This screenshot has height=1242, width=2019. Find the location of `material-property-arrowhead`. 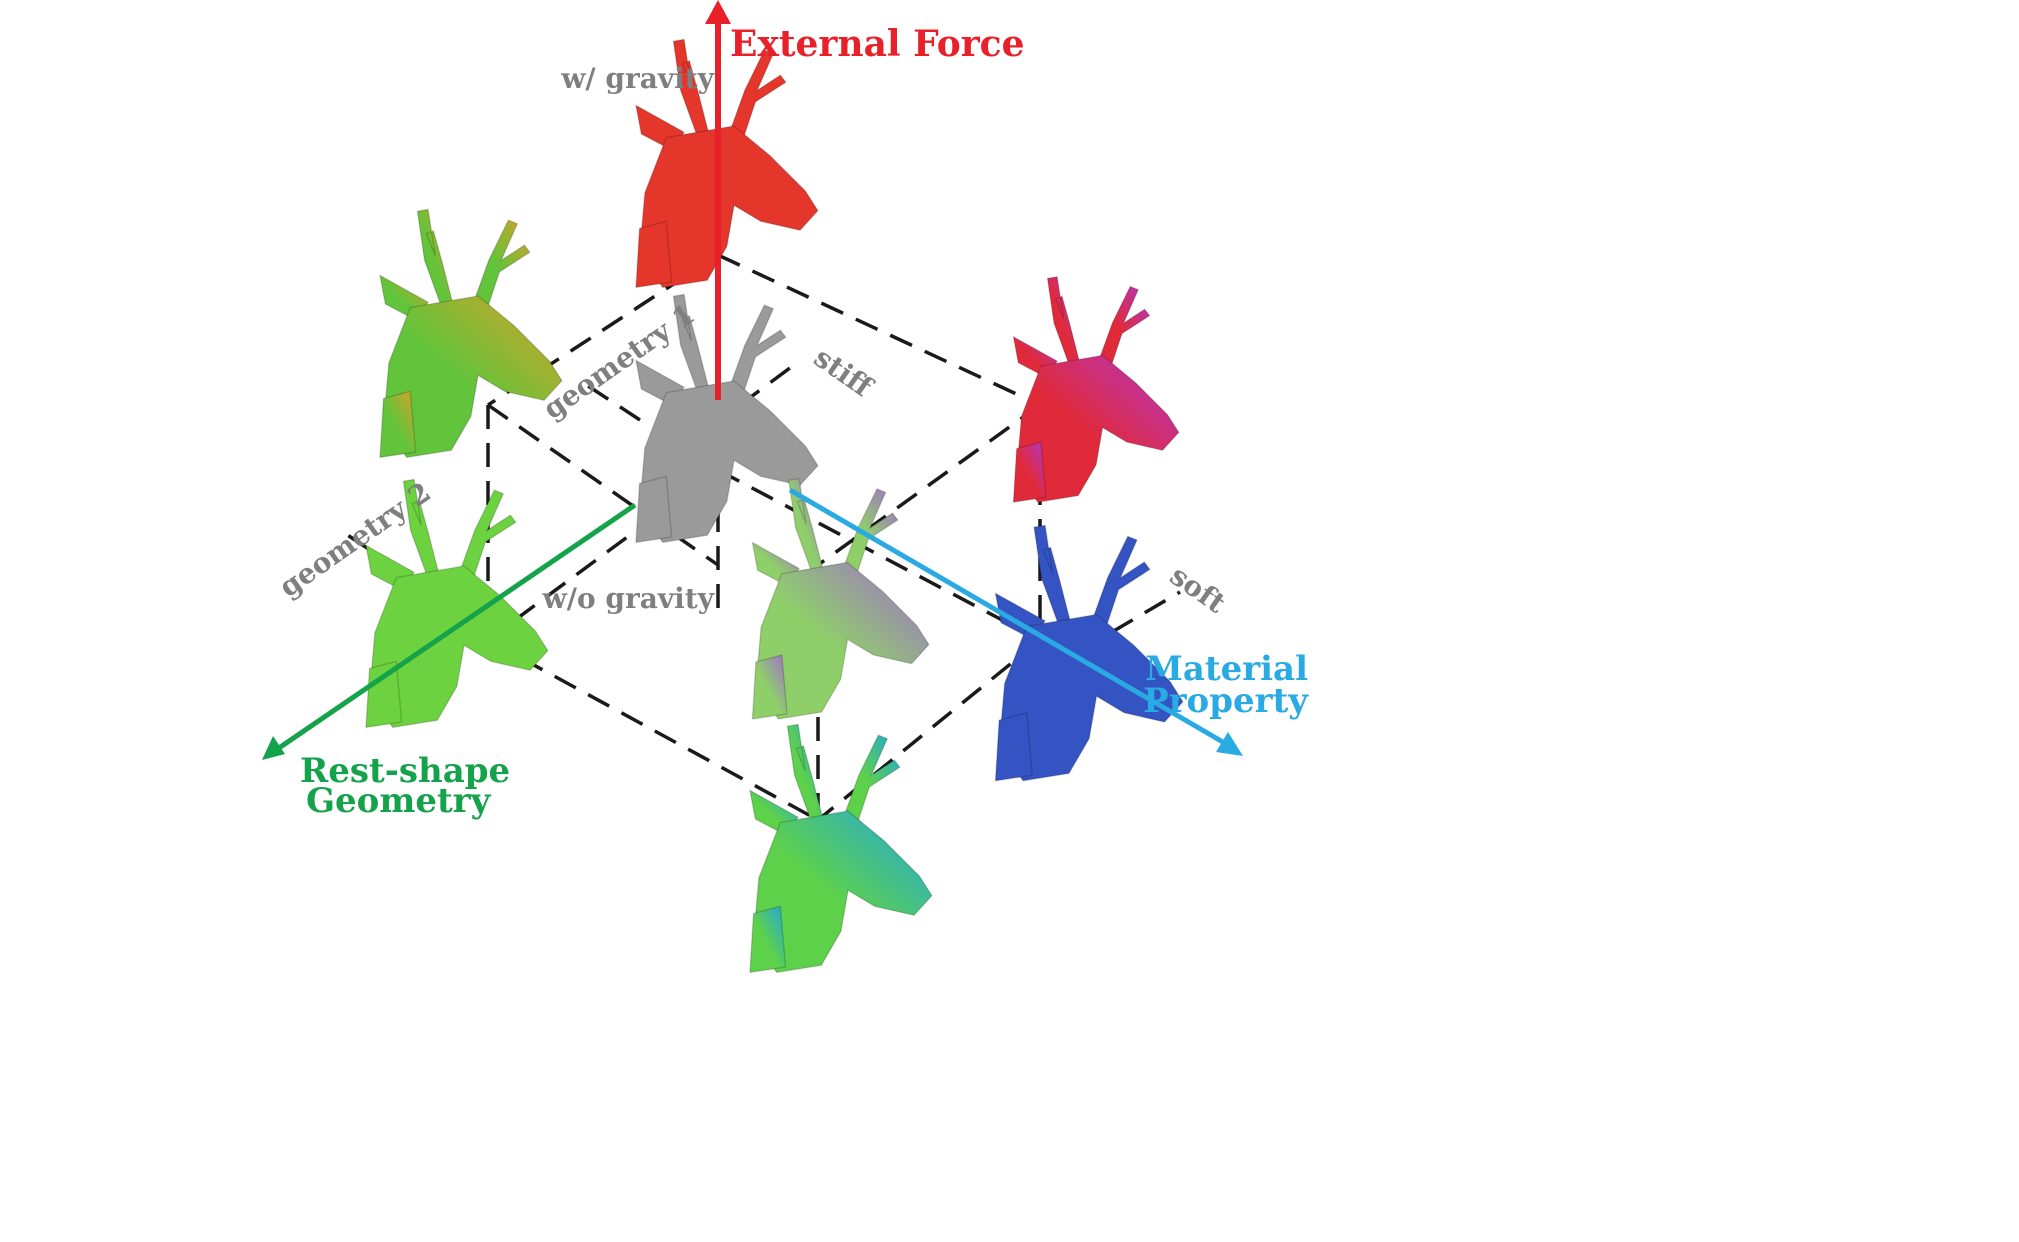

material-property-arrowhead is located at coordinates (1229, 744).